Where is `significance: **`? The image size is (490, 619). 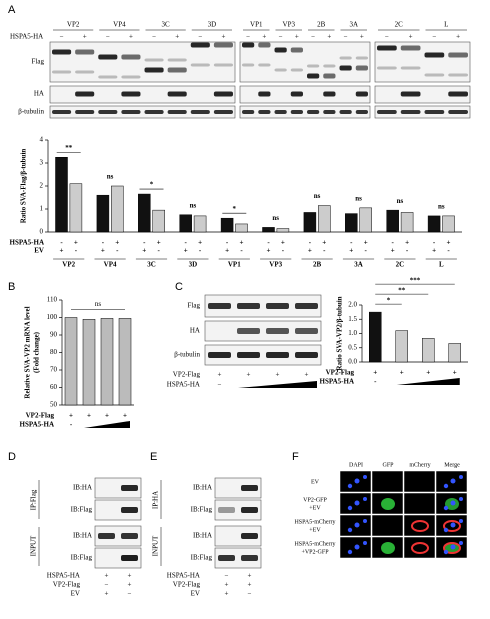 significance: ** is located at coordinates (402, 291).